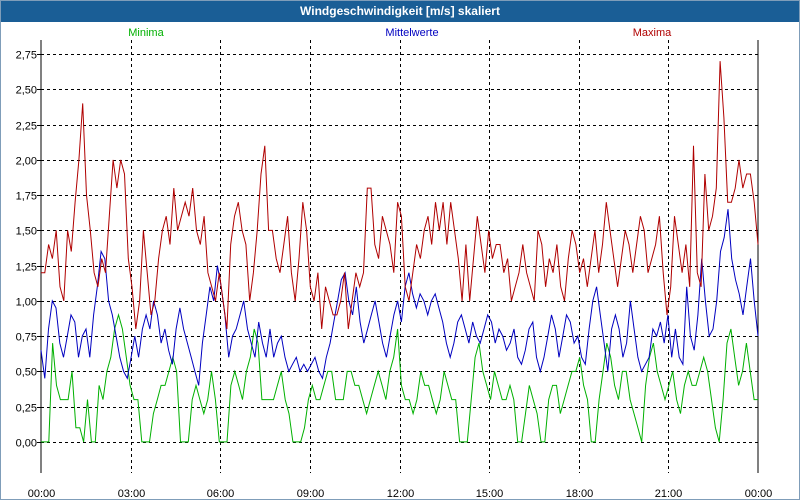  Describe the element at coordinates (311, 493) in the screenshot. I see `x-tick-time: 09:00` at that location.